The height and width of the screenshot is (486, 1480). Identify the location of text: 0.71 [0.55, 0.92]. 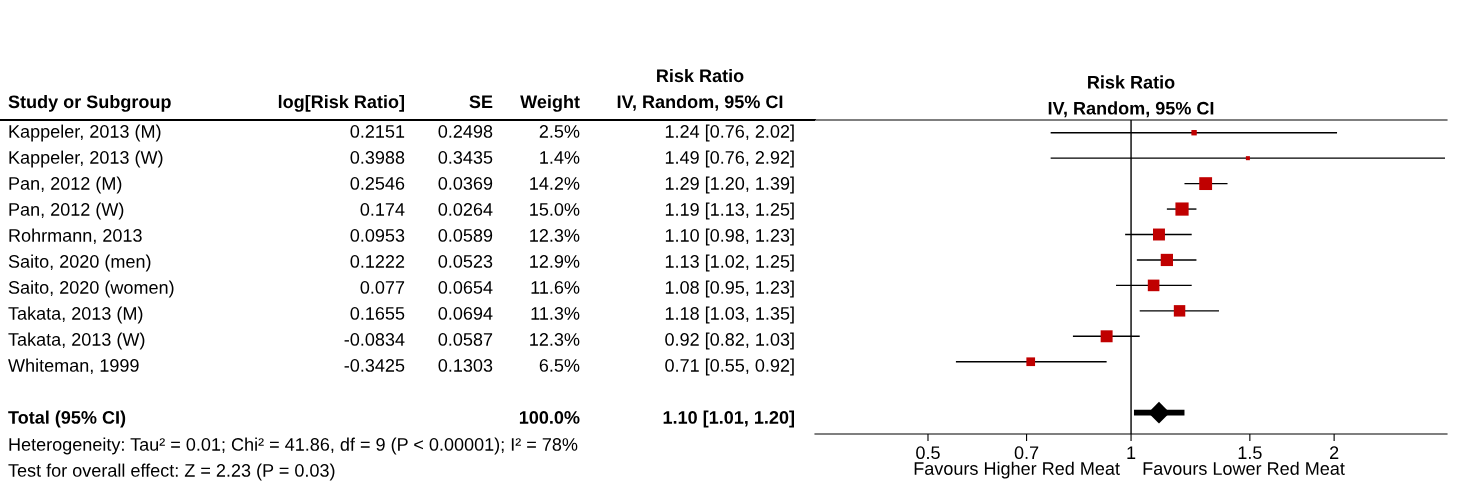
(729, 367).